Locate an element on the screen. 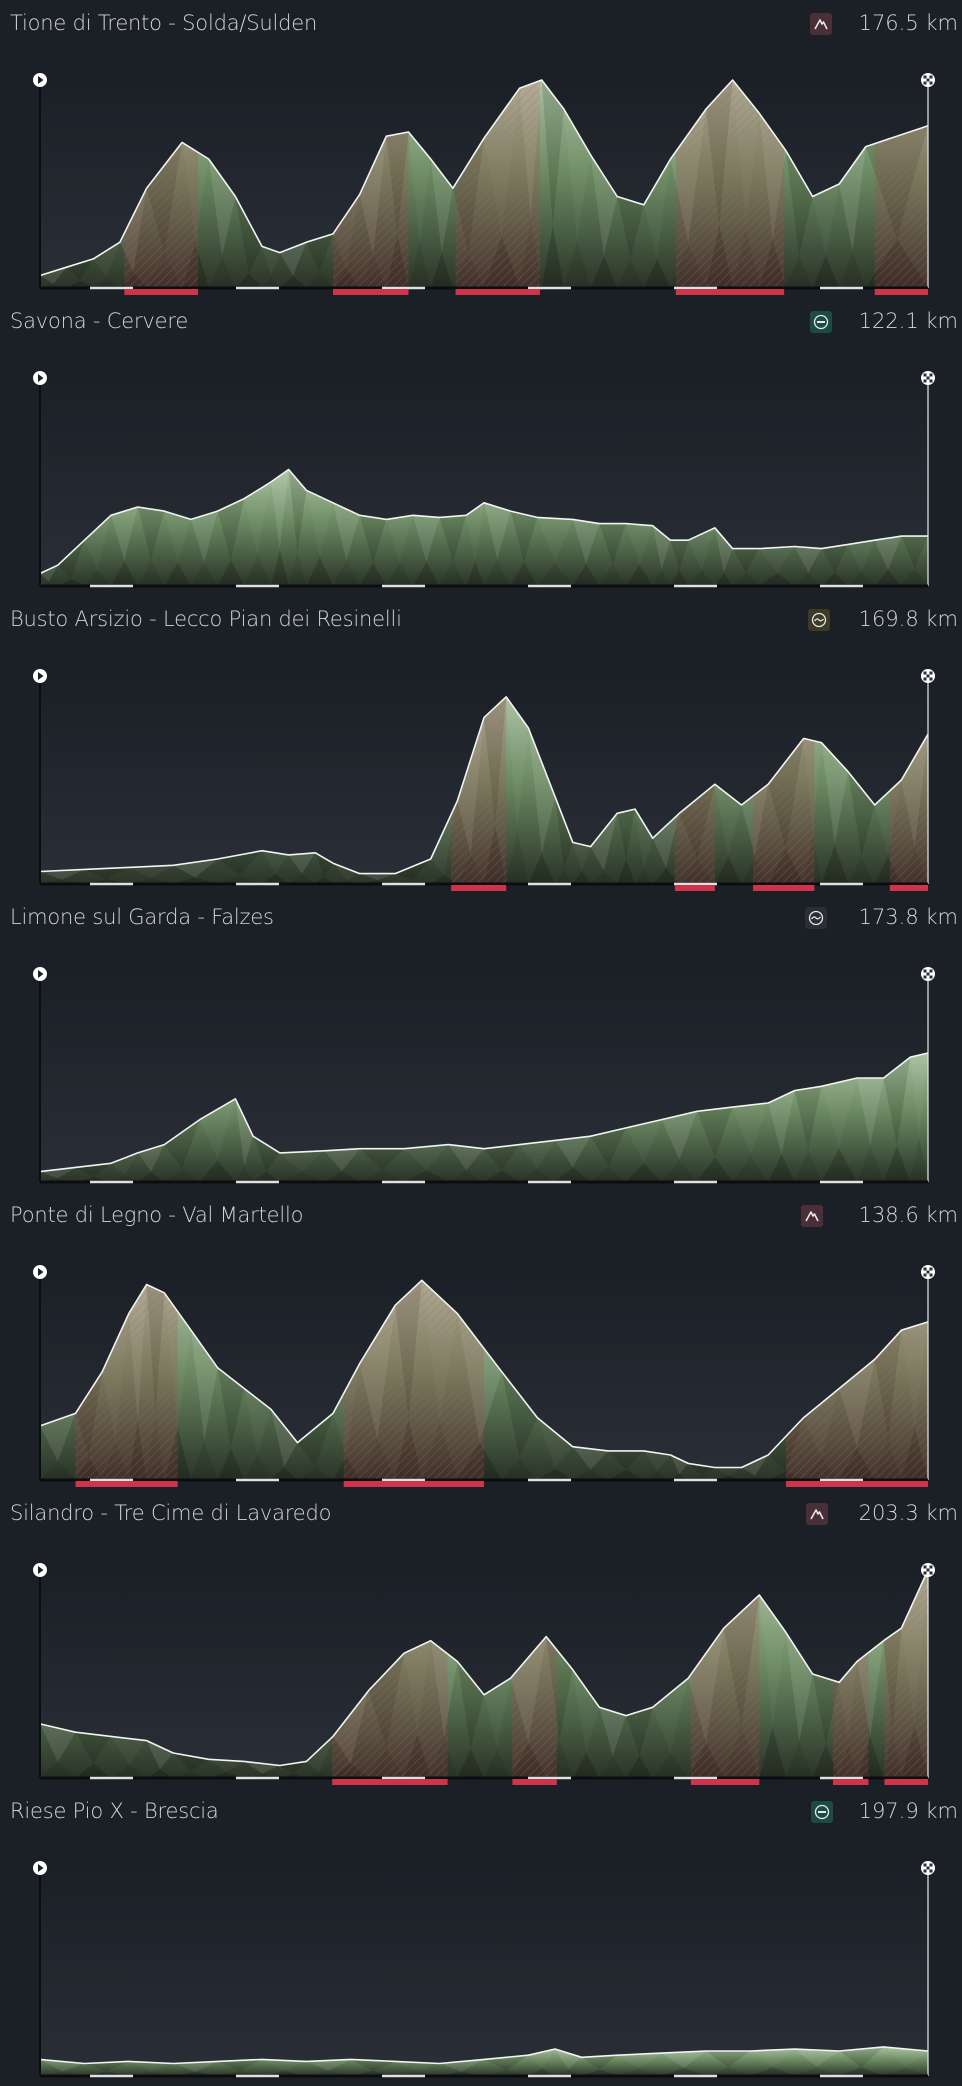  stage-profile-card: Savona - Cervere 122.1 km is located at coordinates (481, 447).